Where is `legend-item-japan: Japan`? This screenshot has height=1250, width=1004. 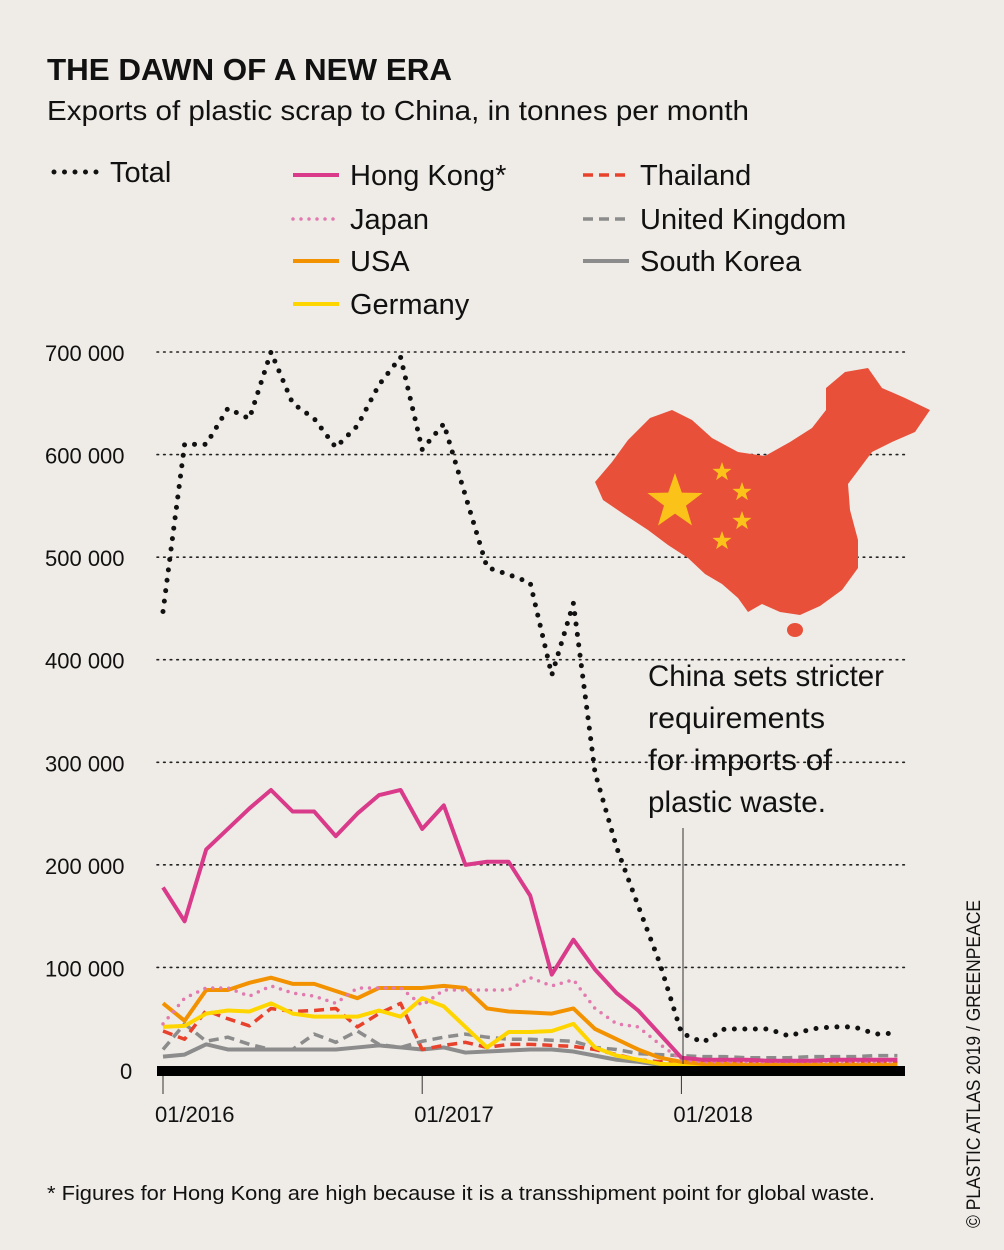 legend-item-japan: Japan is located at coordinates (360, 220).